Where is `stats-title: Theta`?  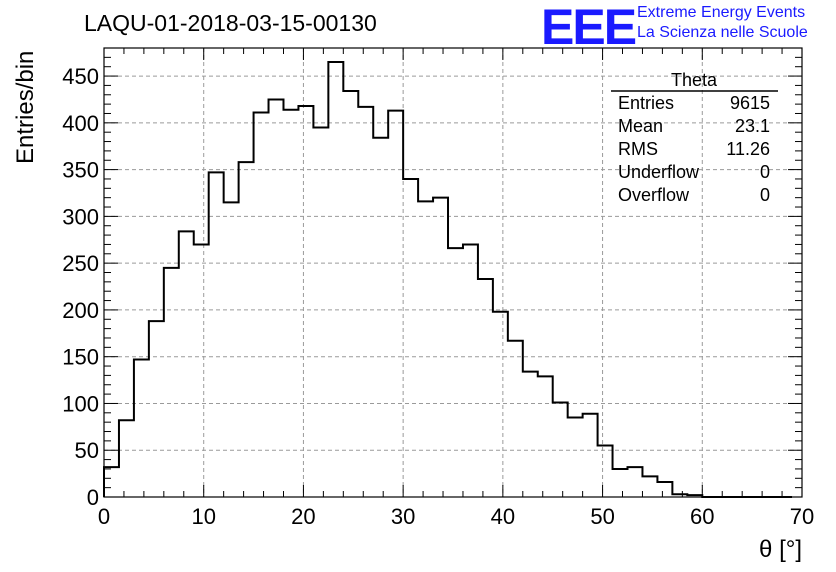 stats-title: Theta is located at coordinates (694, 80).